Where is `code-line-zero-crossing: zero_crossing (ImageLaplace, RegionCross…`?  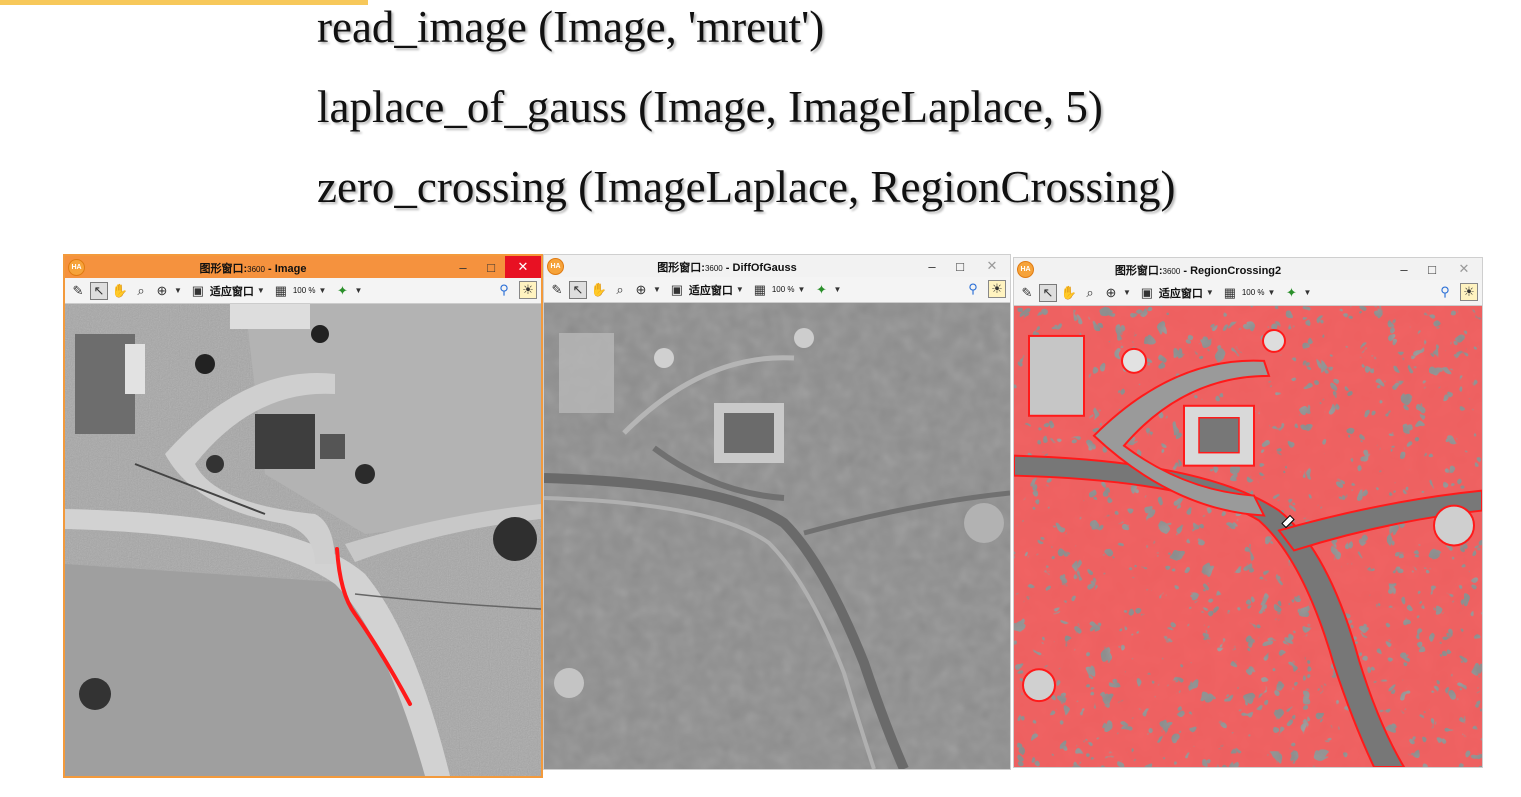 code-line-zero-crossing: zero_crossing (ImageLaplace, RegionCross… is located at coordinates (746, 187).